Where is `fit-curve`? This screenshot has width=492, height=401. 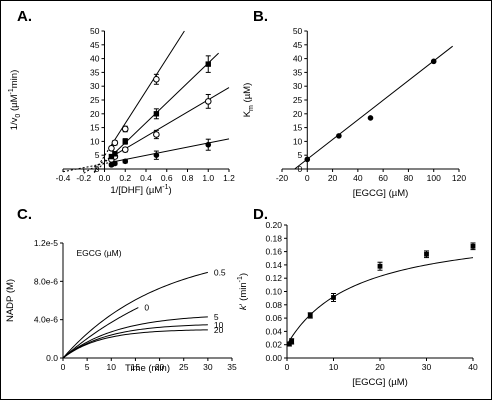
fit-curve is located at coordinates (380, 300).